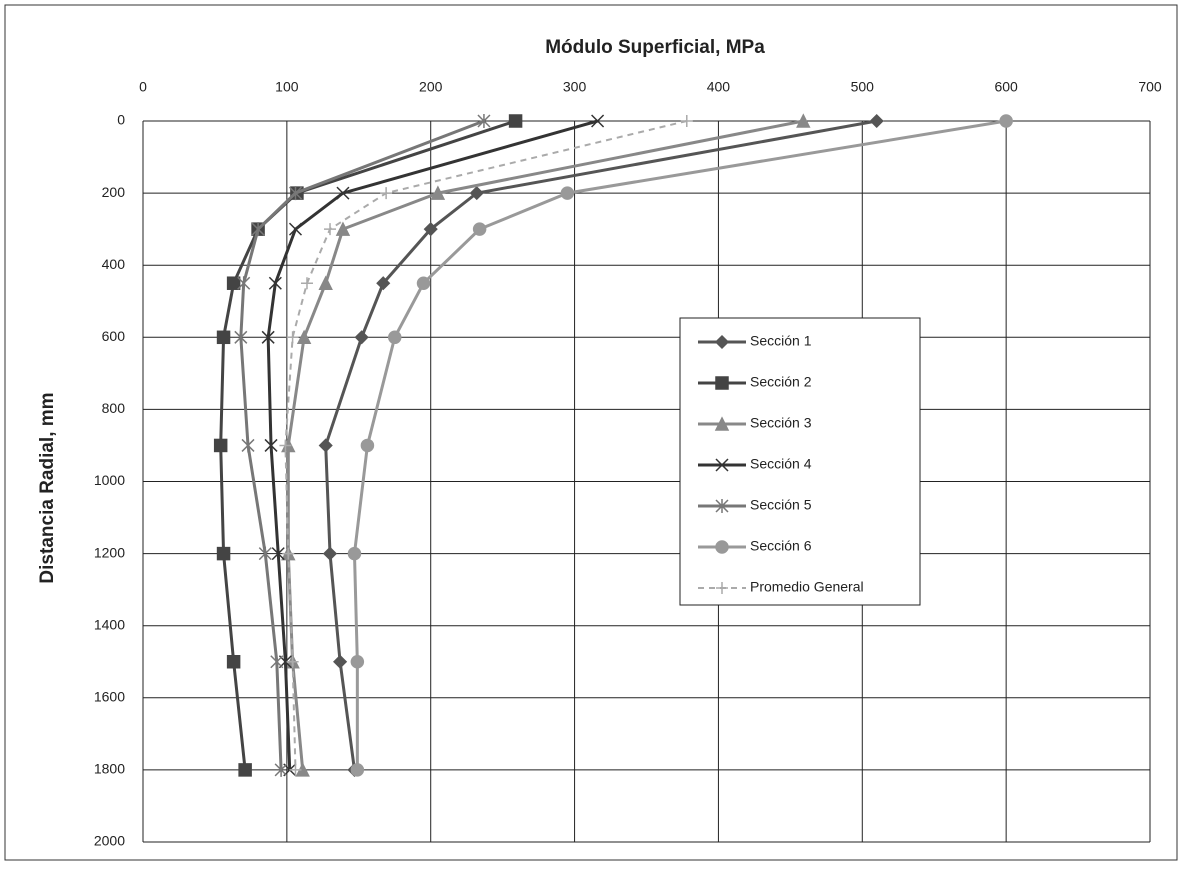 This screenshot has width=1182, height=870. Describe the element at coordinates (287, 87) in the screenshot. I see `x-tick-label: 100` at that location.